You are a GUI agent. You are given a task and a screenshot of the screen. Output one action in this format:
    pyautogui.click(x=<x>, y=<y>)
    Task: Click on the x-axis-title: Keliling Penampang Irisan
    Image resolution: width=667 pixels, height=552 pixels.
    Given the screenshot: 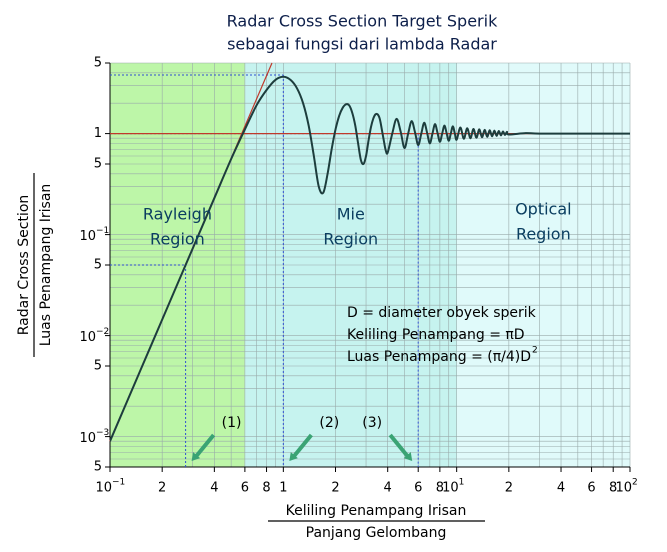 What is the action you would take?
    pyautogui.click(x=376, y=511)
    